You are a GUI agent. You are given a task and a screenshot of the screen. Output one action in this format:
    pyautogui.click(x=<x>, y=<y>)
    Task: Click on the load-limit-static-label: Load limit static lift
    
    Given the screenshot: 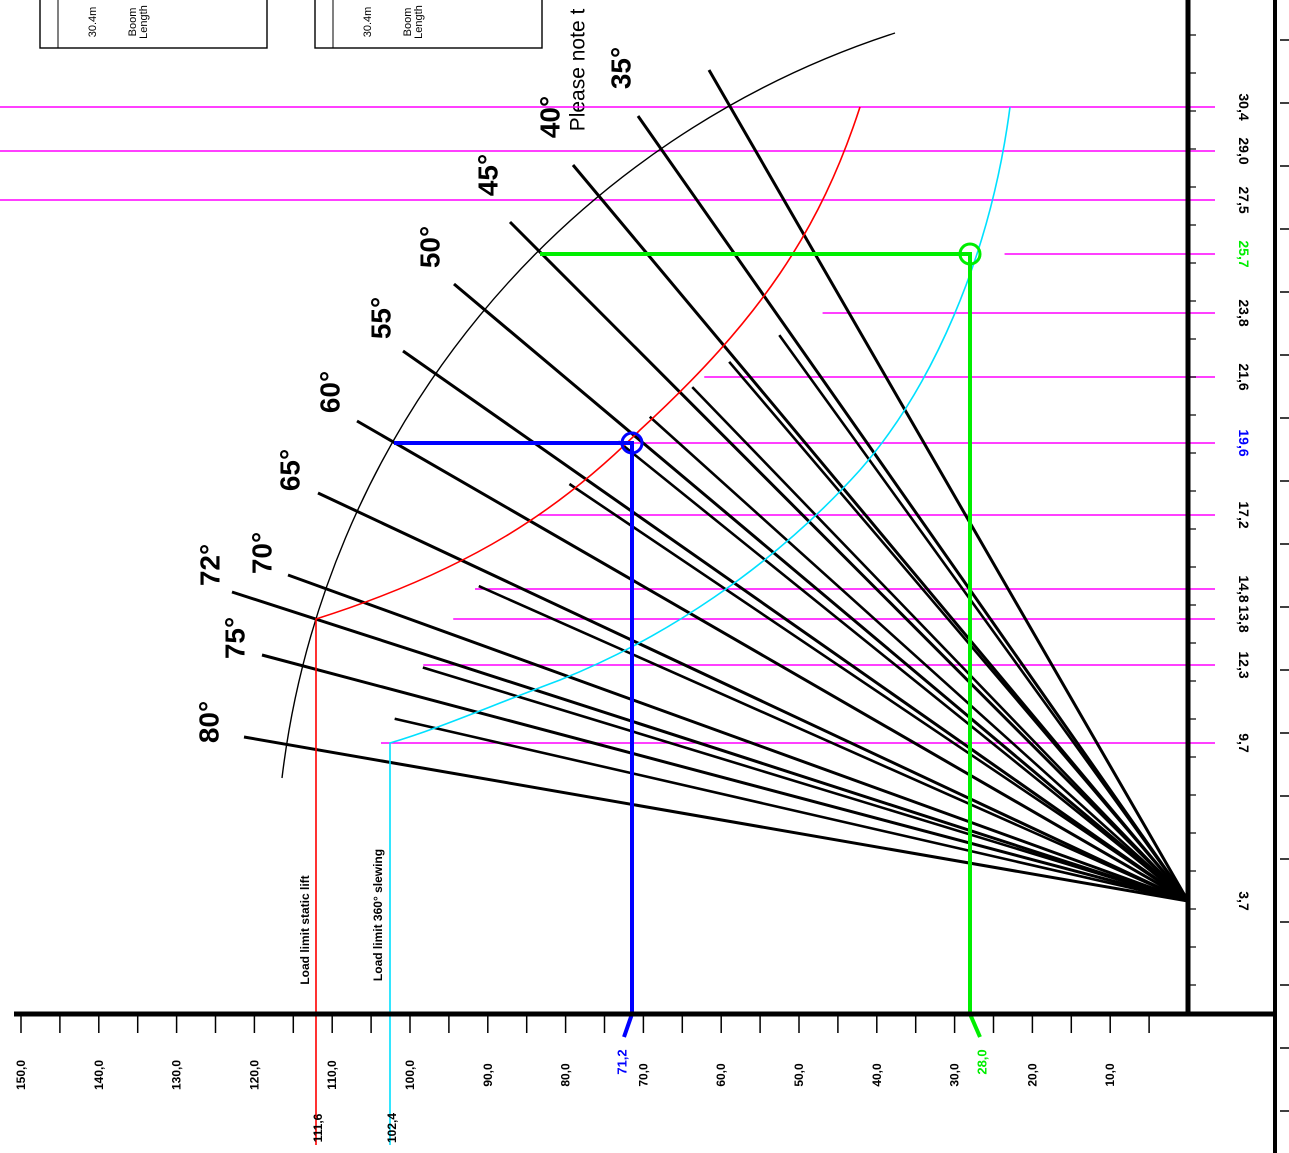 What is the action you would take?
    pyautogui.click(x=305, y=929)
    